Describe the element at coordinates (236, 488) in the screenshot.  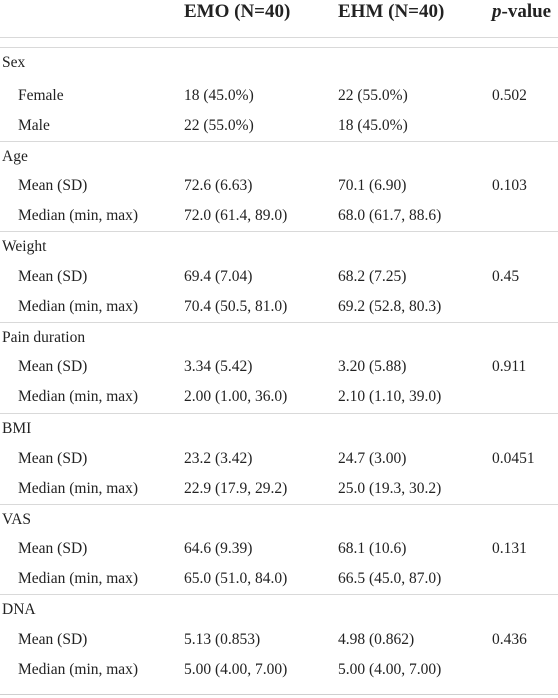
I see `emo-value: 22.9 (17.9, 29.2)` at that location.